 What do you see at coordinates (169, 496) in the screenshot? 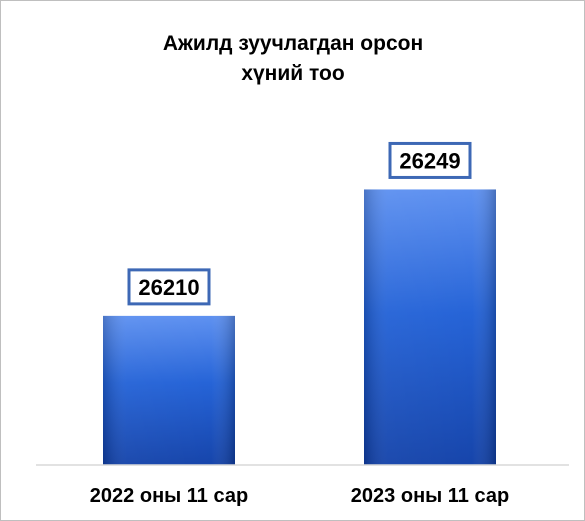
I see `x-tick-label-1: 2022 оны 11 сар` at bounding box center [169, 496].